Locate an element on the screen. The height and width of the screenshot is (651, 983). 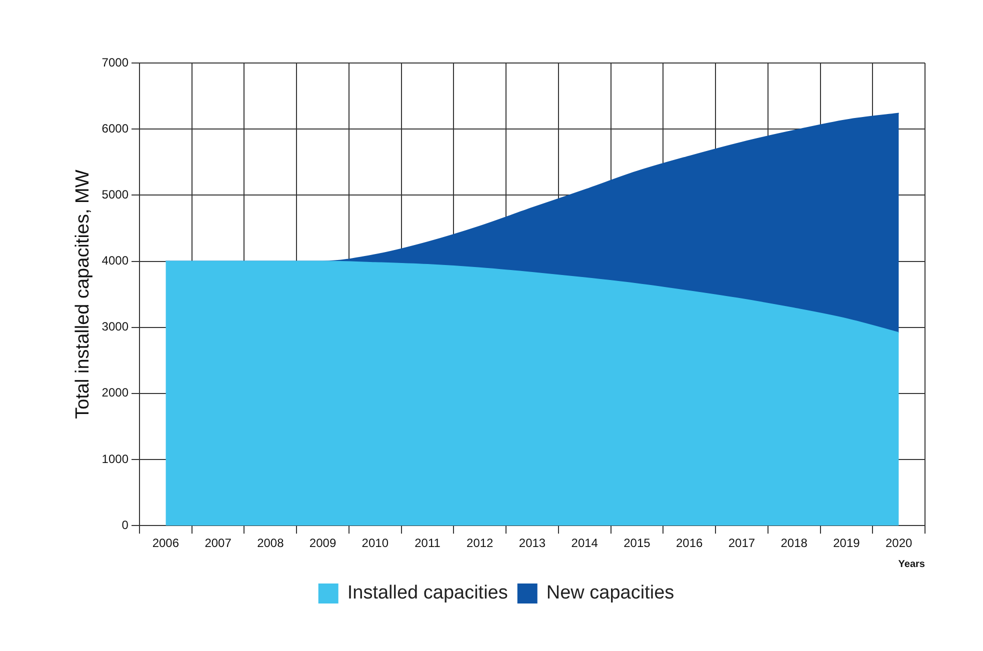
y-axis-title: Total installed capacities, MW is located at coordinates (83, 294).